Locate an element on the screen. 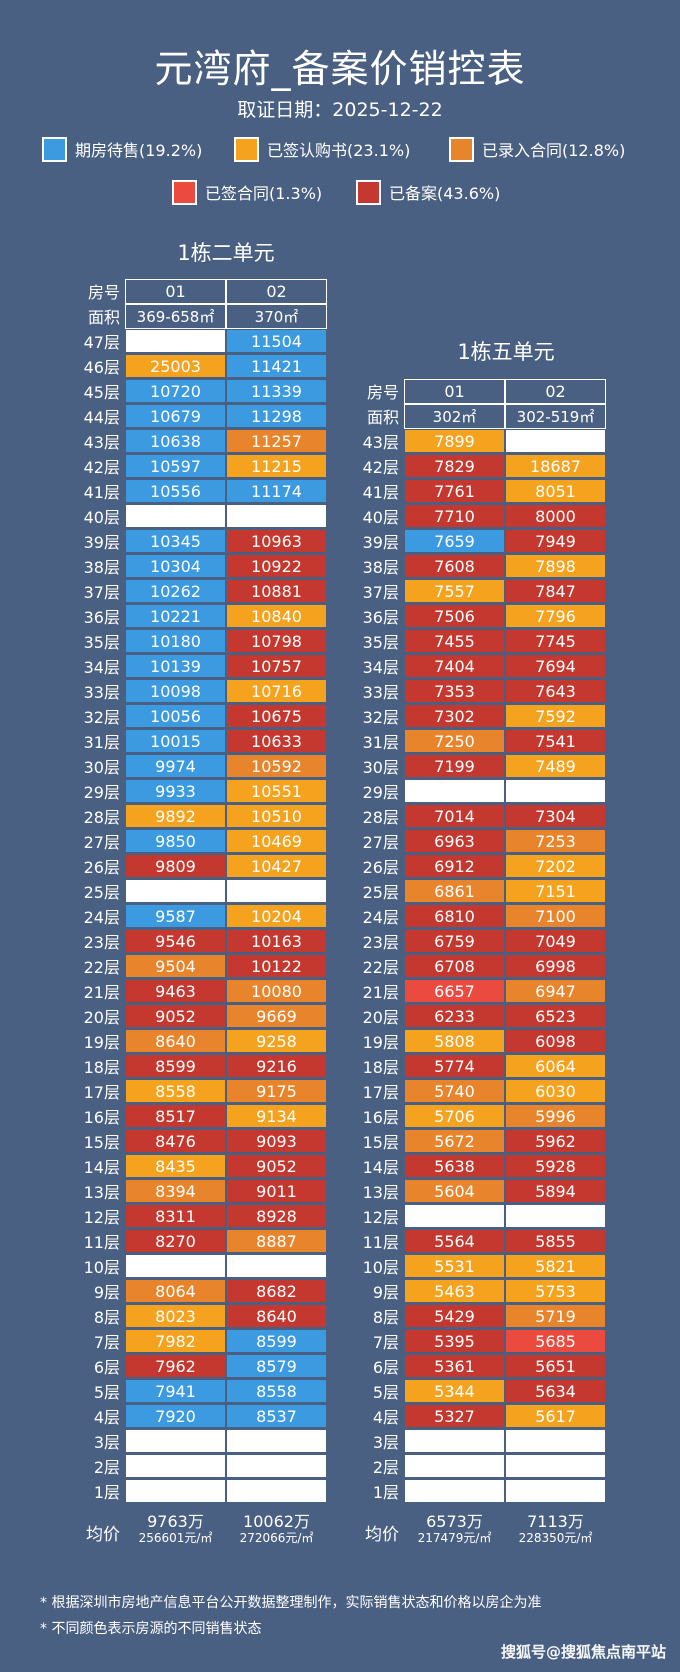  average-total: 6573万 is located at coordinates (454, 1521).